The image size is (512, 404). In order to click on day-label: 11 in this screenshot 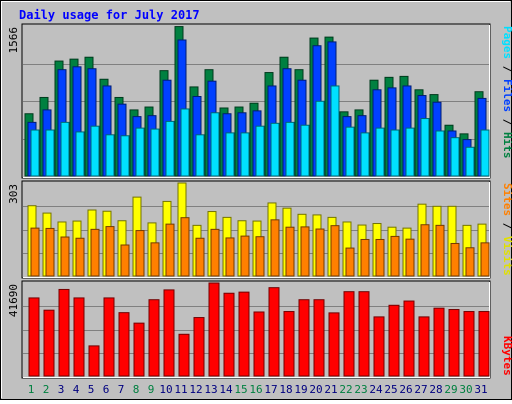, I will do `click(180, 389)`.